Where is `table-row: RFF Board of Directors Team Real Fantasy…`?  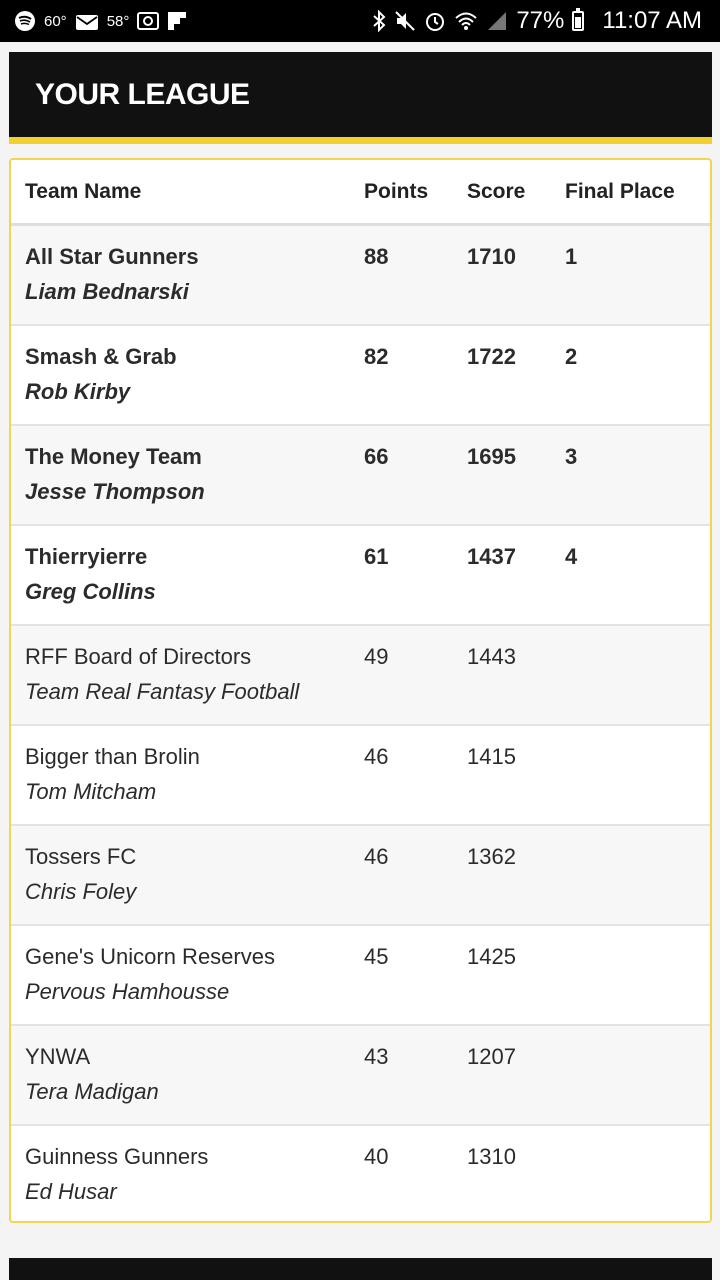
table-row: RFF Board of Directors Team Real Fantasy… is located at coordinates (360, 676).